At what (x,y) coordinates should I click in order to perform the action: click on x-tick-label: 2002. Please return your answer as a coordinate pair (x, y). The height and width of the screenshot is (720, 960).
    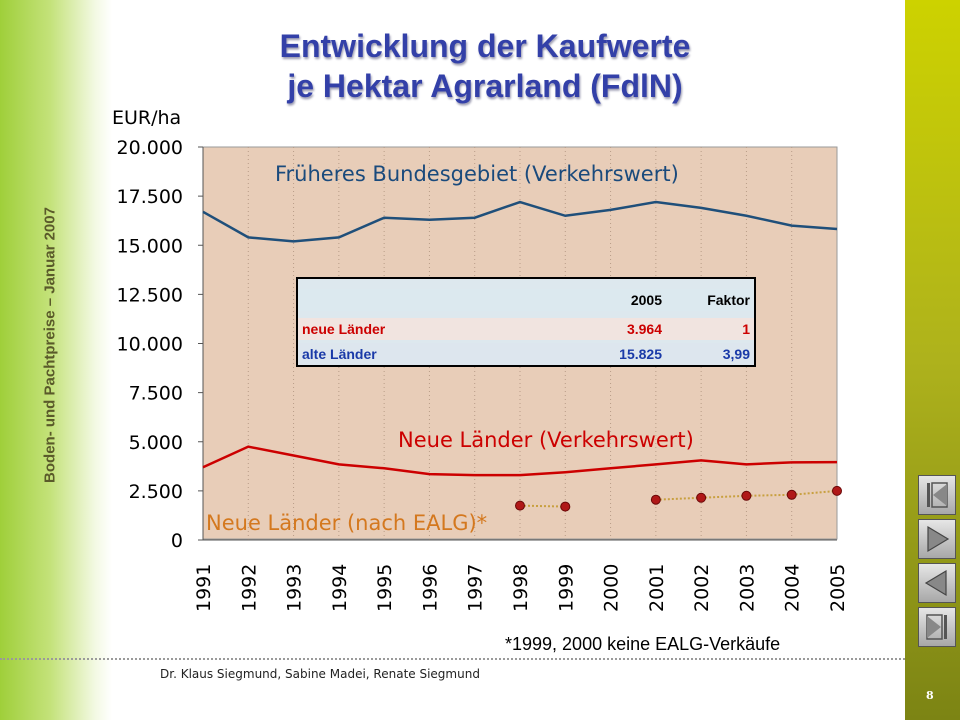
    Looking at the image, I should click on (702, 588).